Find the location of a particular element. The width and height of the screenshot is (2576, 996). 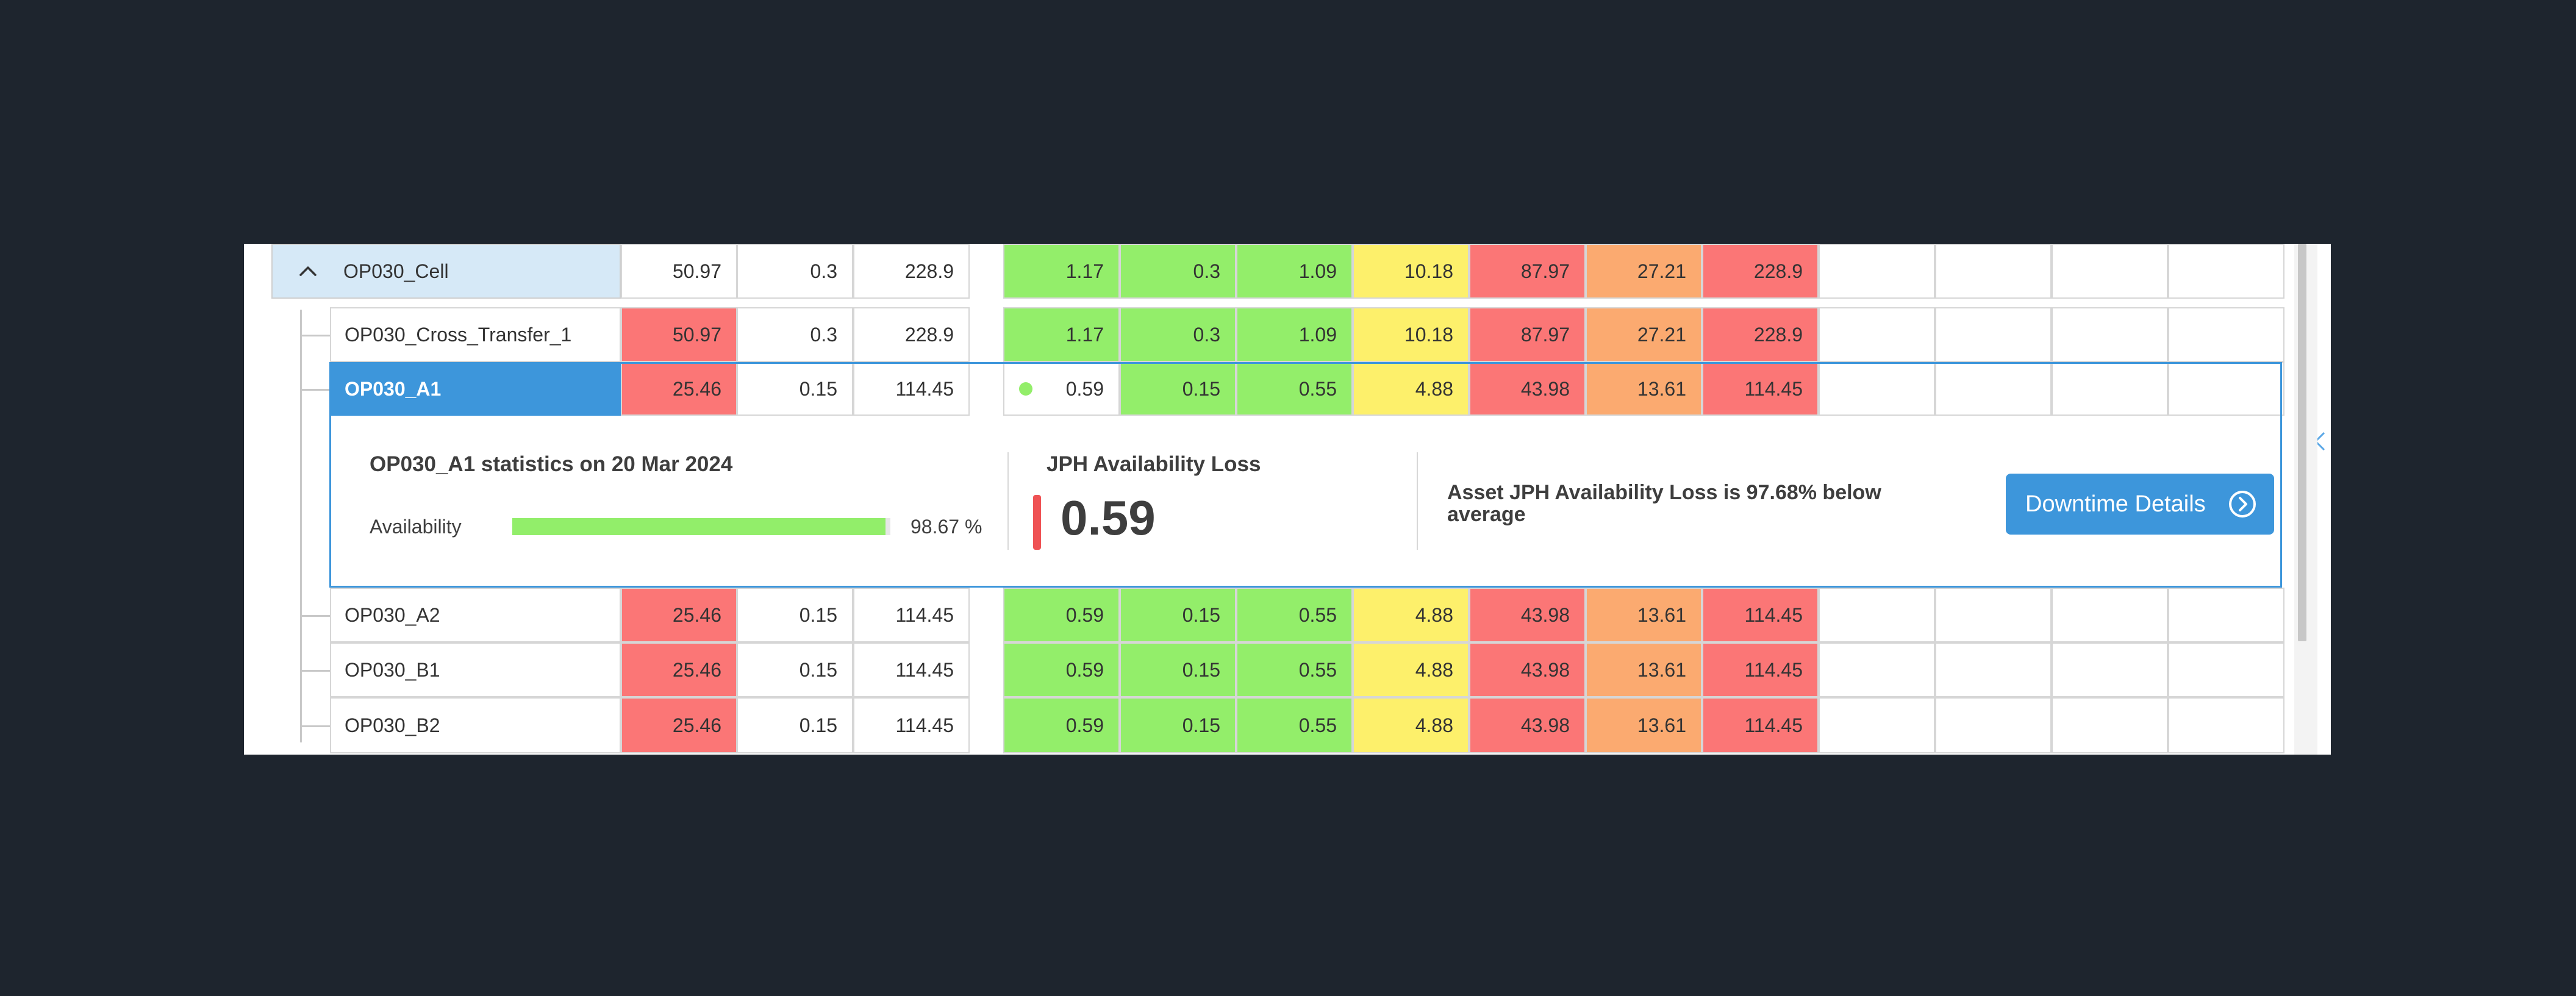

row-name-cell: OP030_Cell is located at coordinates (446, 271).